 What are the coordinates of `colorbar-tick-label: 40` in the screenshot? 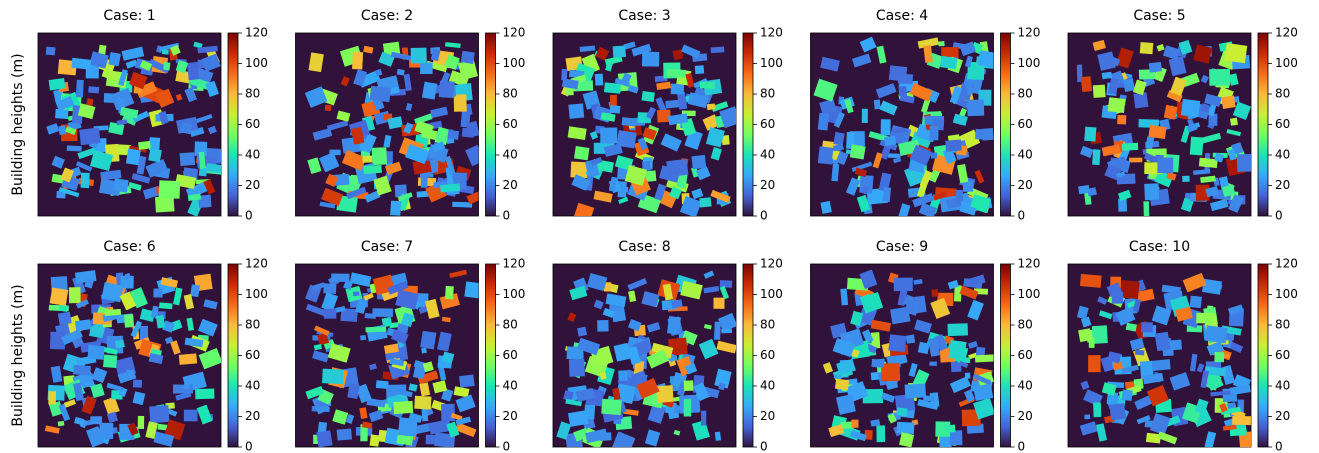 It's located at (252, 386).